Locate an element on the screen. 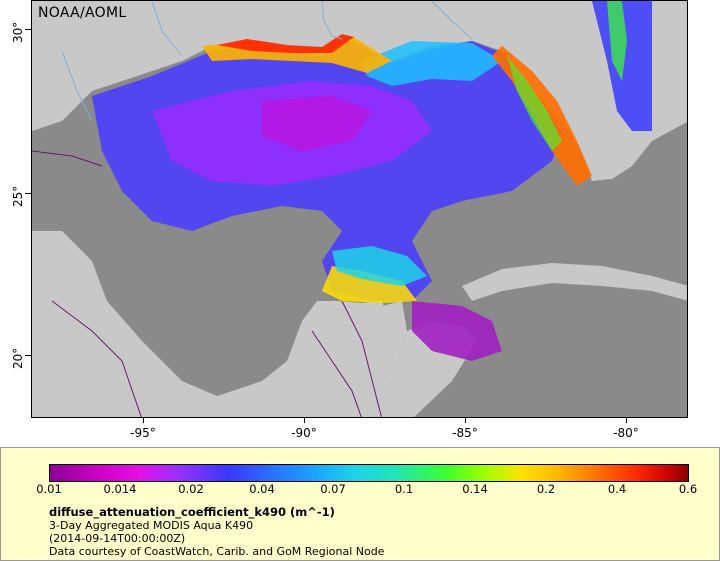 This screenshot has width=720, height=561. dataset-description: 3-Day Aggregated MODIS Aqua K490 is located at coordinates (151, 525).